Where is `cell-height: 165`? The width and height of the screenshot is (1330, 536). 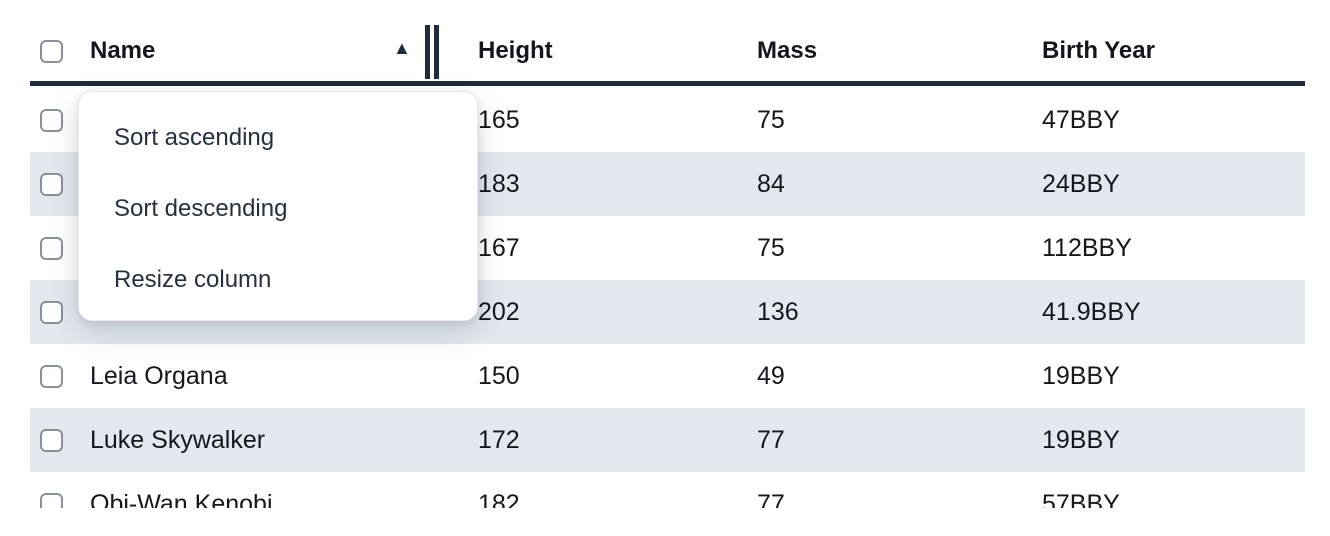 cell-height: 165 is located at coordinates (499, 119).